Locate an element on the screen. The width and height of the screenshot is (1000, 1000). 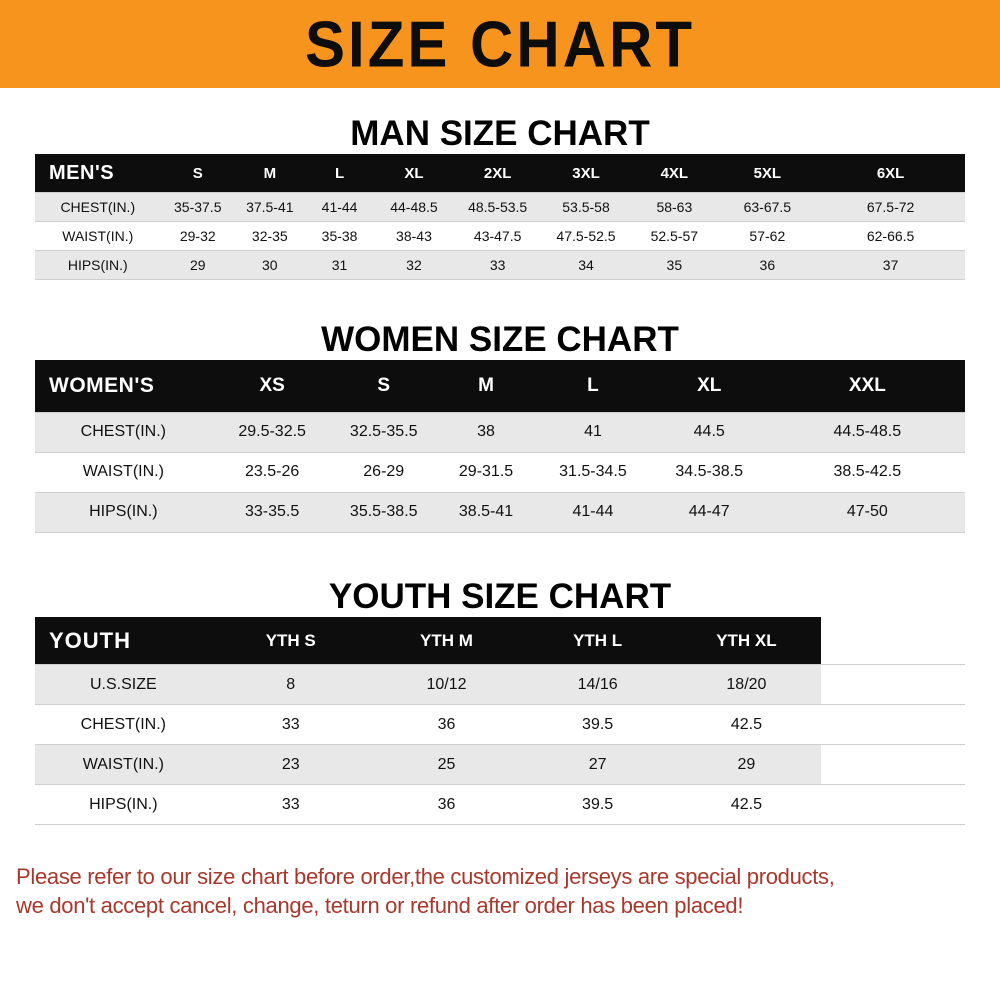
men-section-heading: MAN SIZE CHART is located at coordinates (500, 133).